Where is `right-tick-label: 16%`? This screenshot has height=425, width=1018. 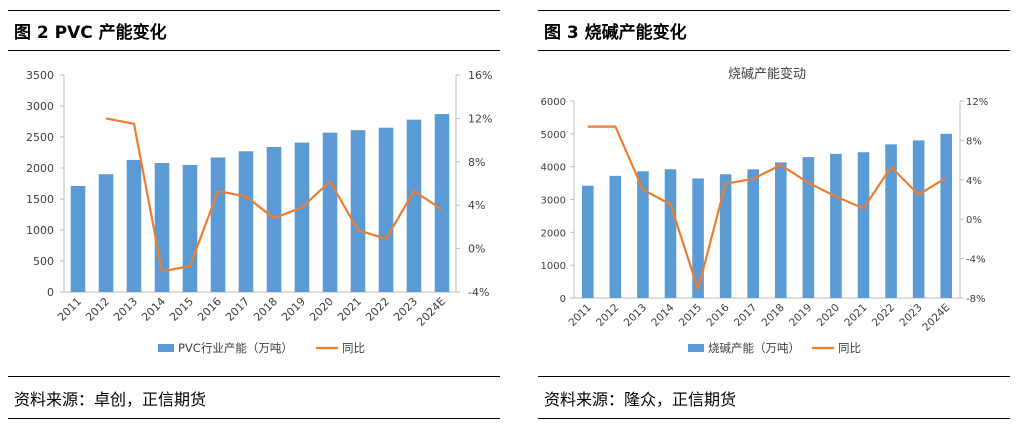
right-tick-label: 16% is located at coordinates (480, 75).